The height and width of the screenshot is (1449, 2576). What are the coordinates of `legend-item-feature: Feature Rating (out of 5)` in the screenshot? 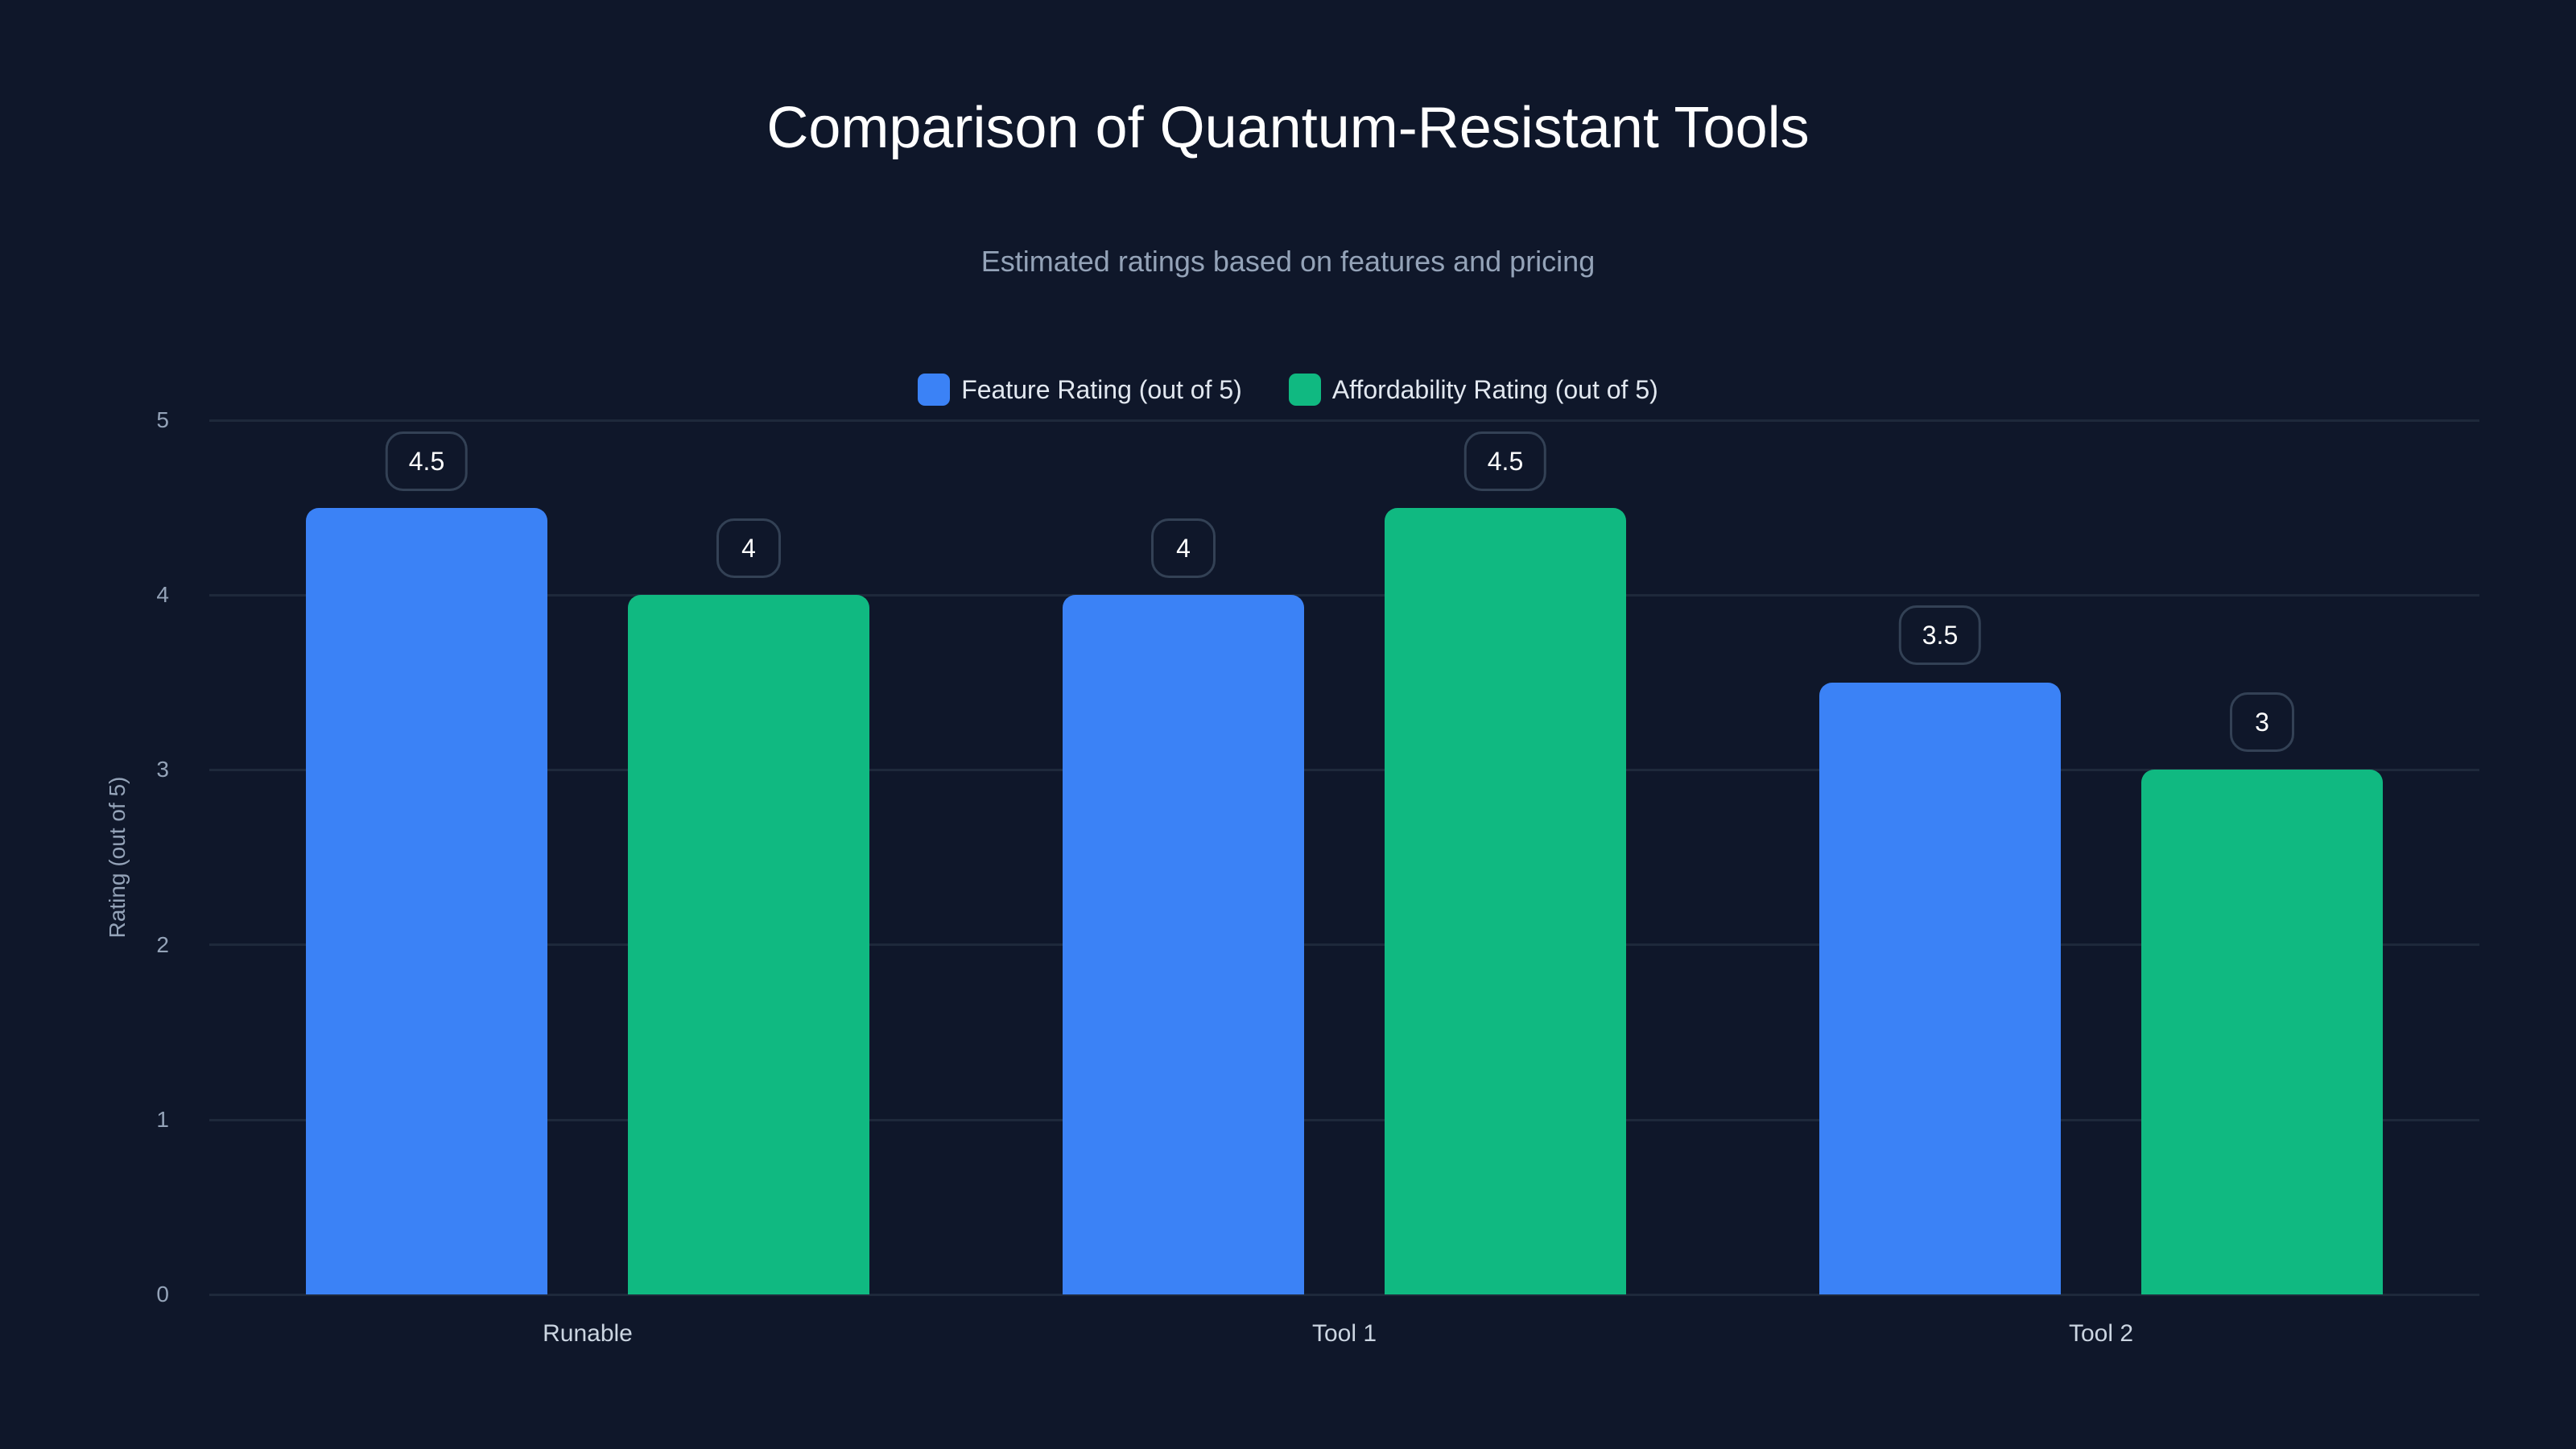 It's located at (1080, 390).